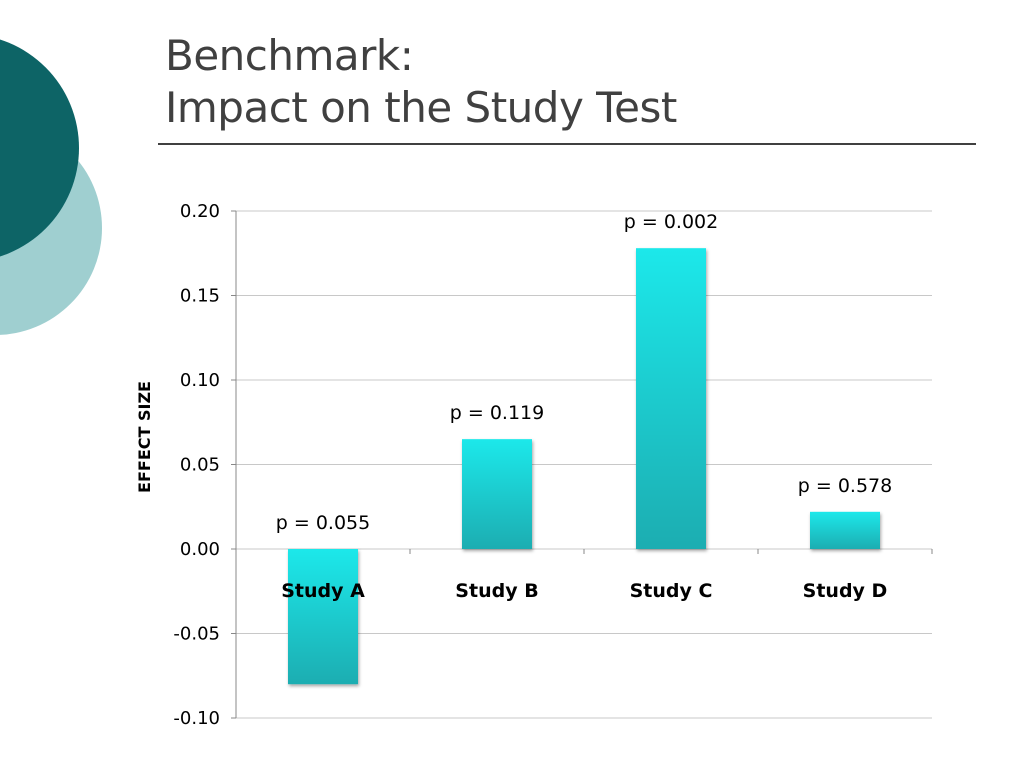 Image resolution: width=1024 pixels, height=768 pixels. What do you see at coordinates (200, 549) in the screenshot?
I see `y-tick-label: 0.00` at bounding box center [200, 549].